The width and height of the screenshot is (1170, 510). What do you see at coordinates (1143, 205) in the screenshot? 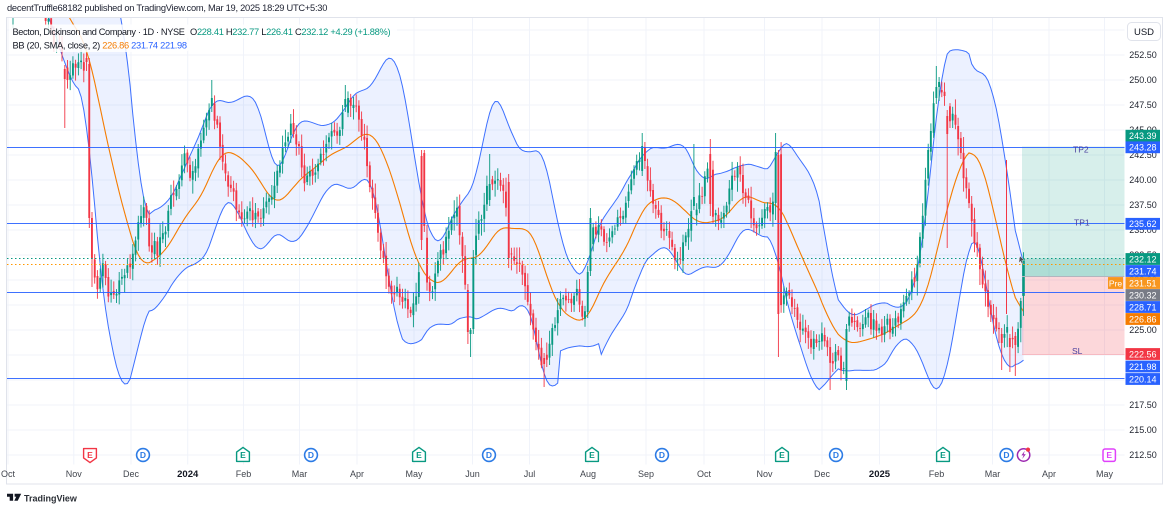
I see `svg-text: 237.50` at bounding box center [1143, 205].